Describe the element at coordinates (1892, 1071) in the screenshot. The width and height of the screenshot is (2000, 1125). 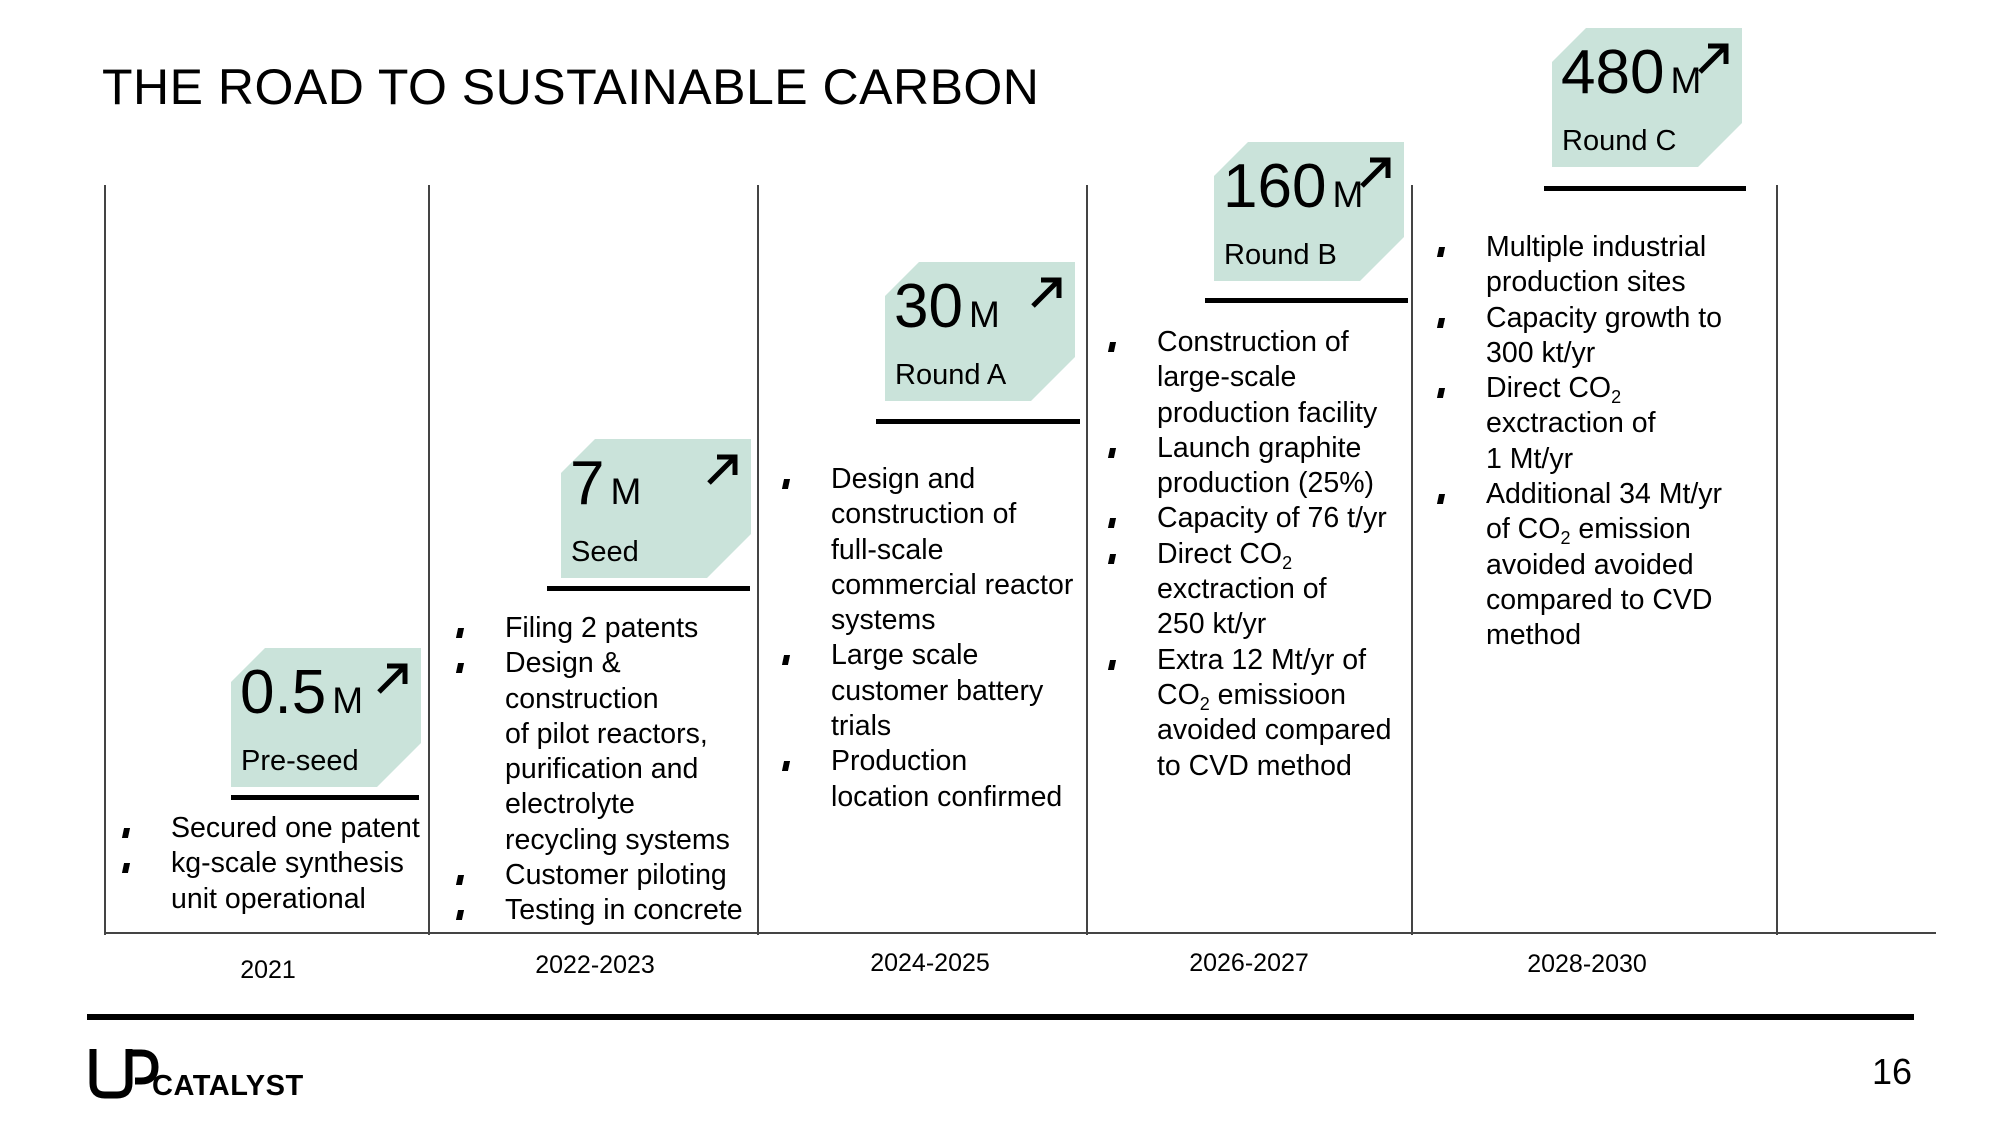
I see `page-number: 16` at that location.